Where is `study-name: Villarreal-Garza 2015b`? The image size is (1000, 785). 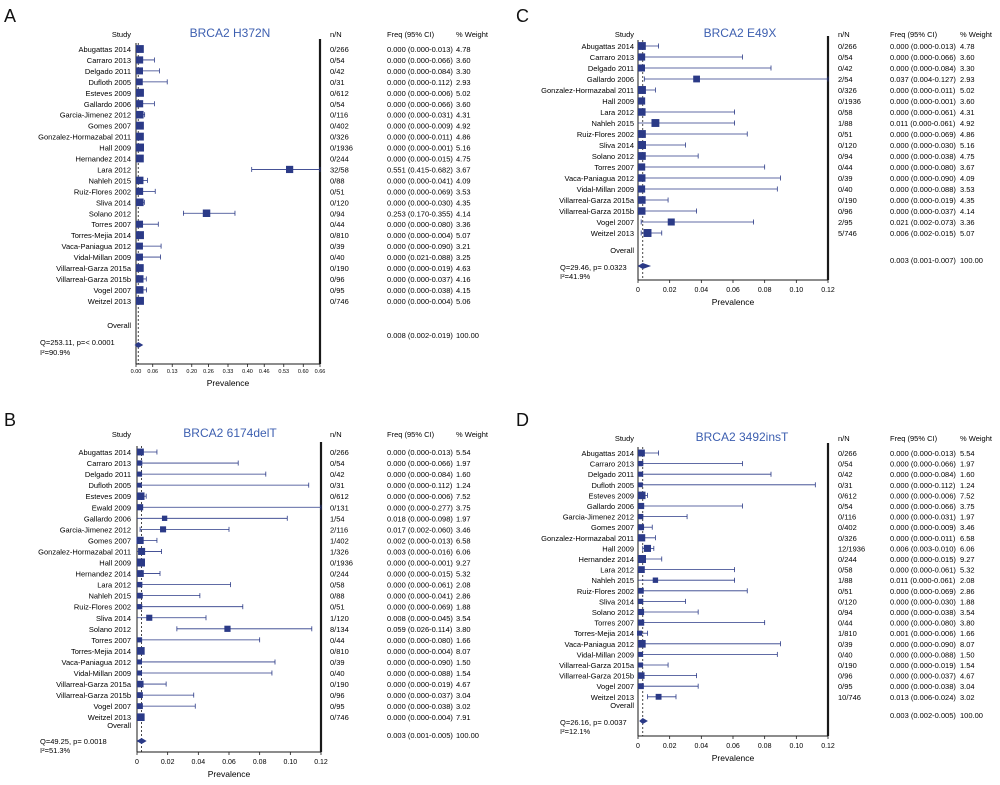
study-name: Villarreal-Garza 2015b is located at coordinates (596, 676).